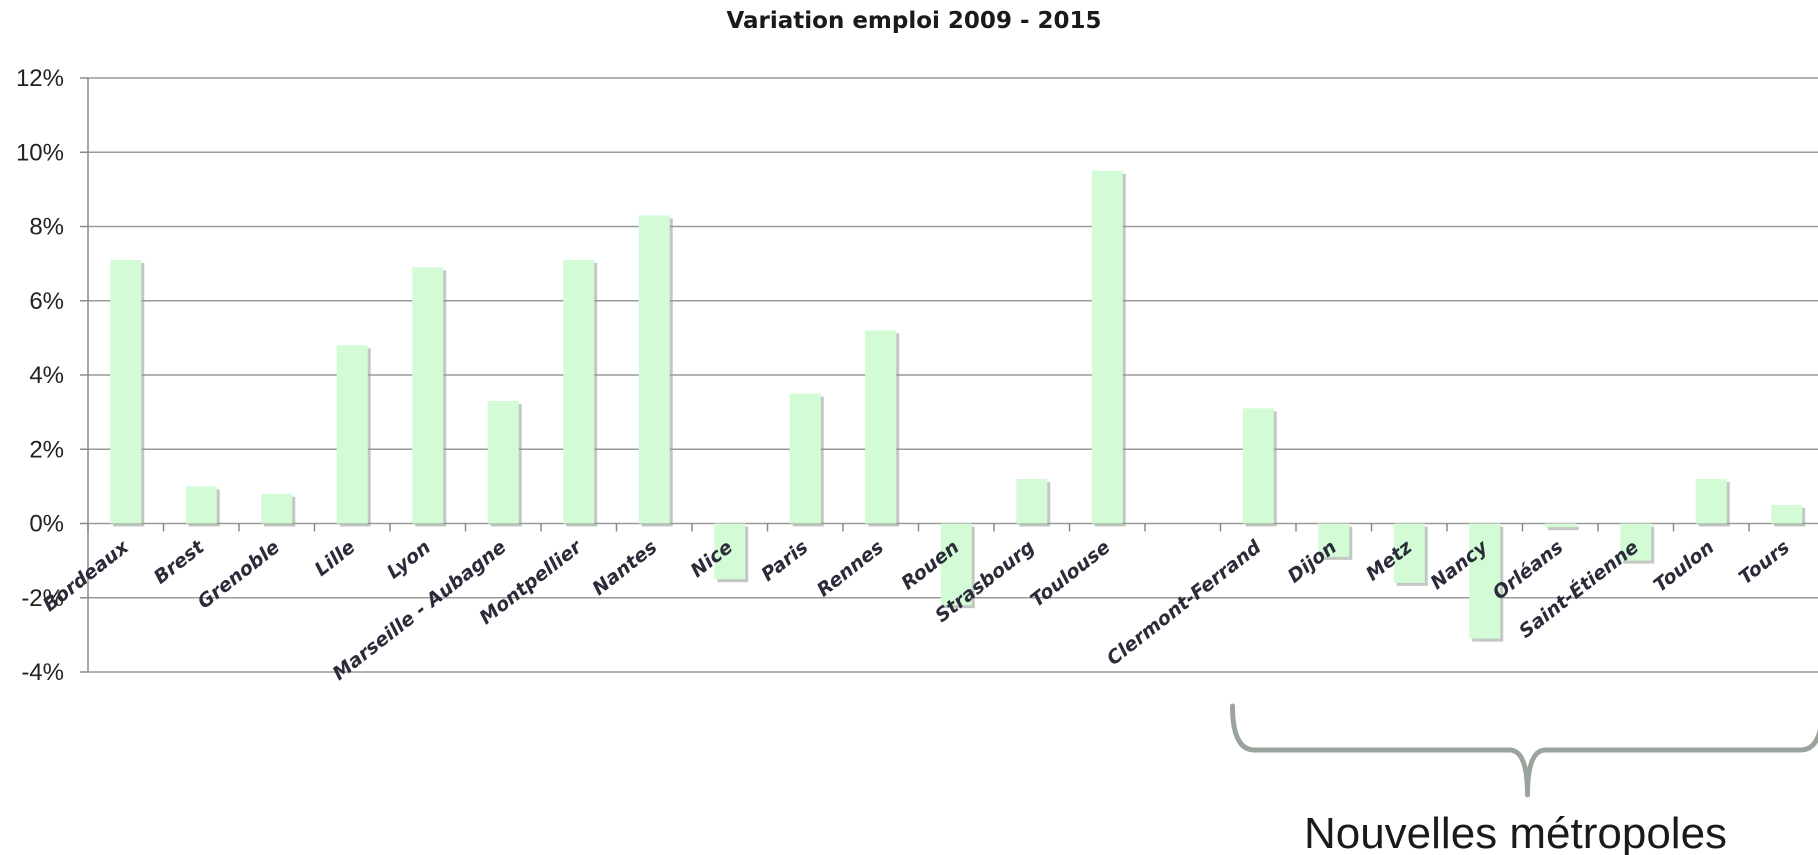  I want to click on y-tick-label: 12%, so click(40, 78).